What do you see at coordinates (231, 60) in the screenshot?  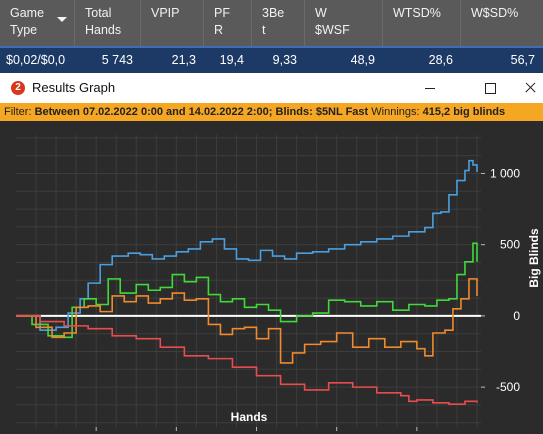 I see `cell-pfr: 19,4` at bounding box center [231, 60].